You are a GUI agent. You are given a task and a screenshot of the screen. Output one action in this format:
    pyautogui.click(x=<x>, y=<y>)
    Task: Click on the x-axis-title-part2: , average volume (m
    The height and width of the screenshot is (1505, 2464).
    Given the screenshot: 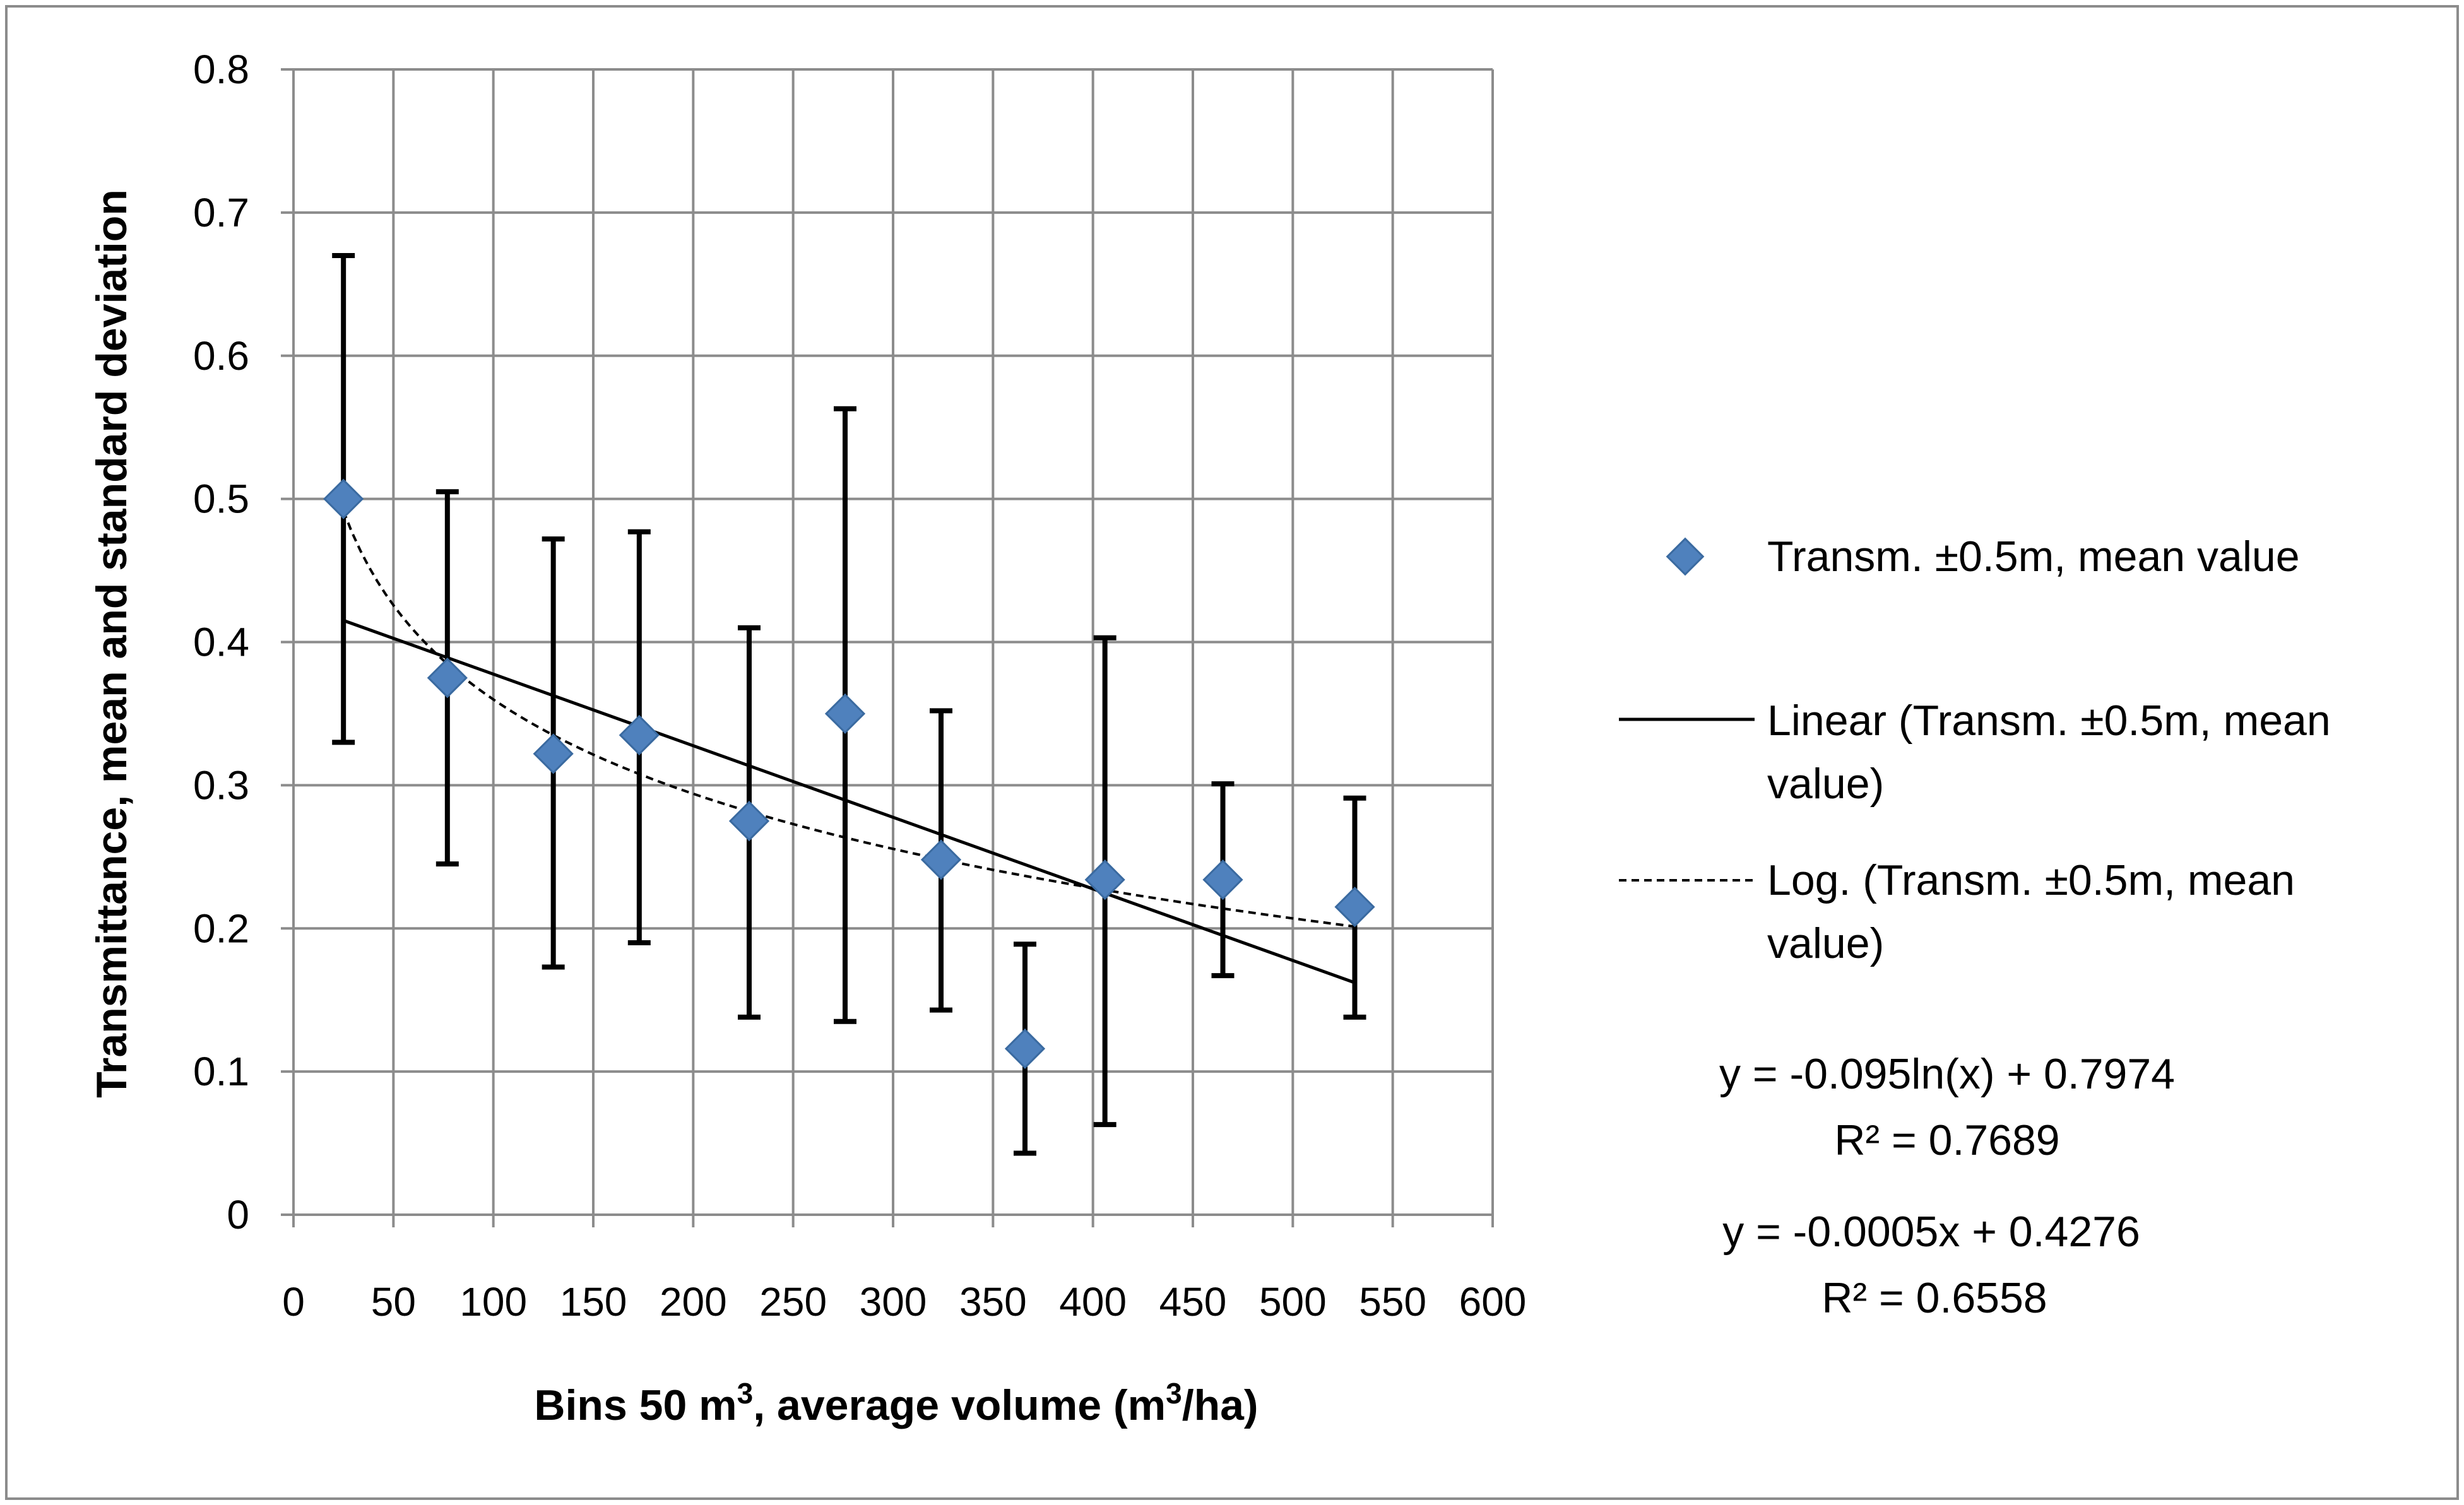 What is the action you would take?
    pyautogui.click(x=960, y=1405)
    